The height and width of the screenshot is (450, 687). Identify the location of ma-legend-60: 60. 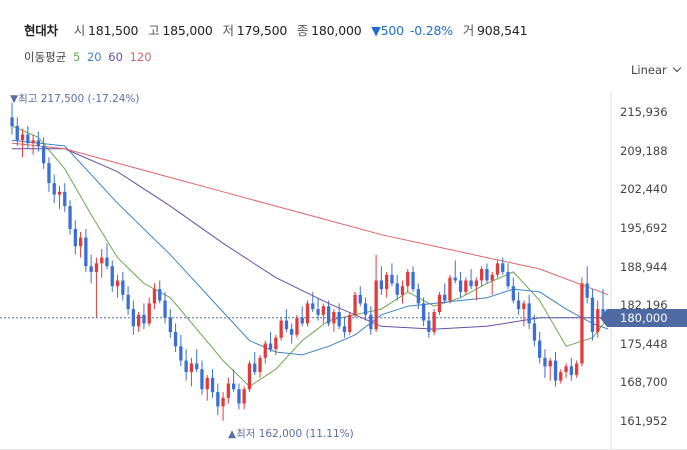
(115, 57).